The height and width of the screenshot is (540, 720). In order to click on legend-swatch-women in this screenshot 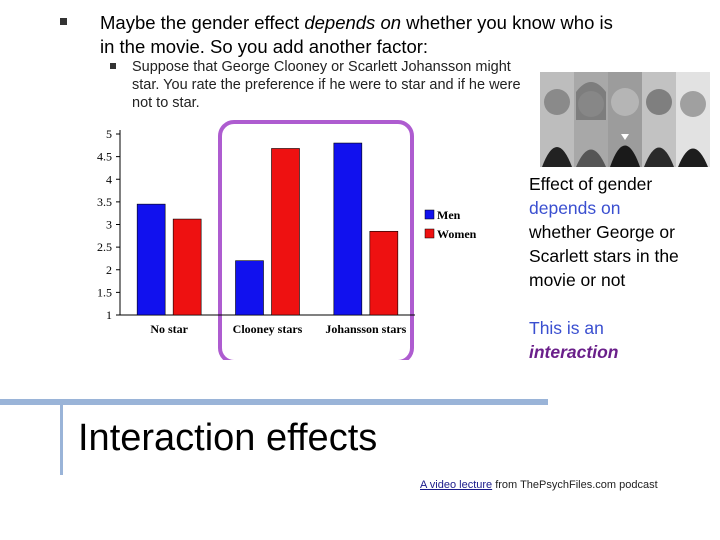, I will do `click(429, 233)`.